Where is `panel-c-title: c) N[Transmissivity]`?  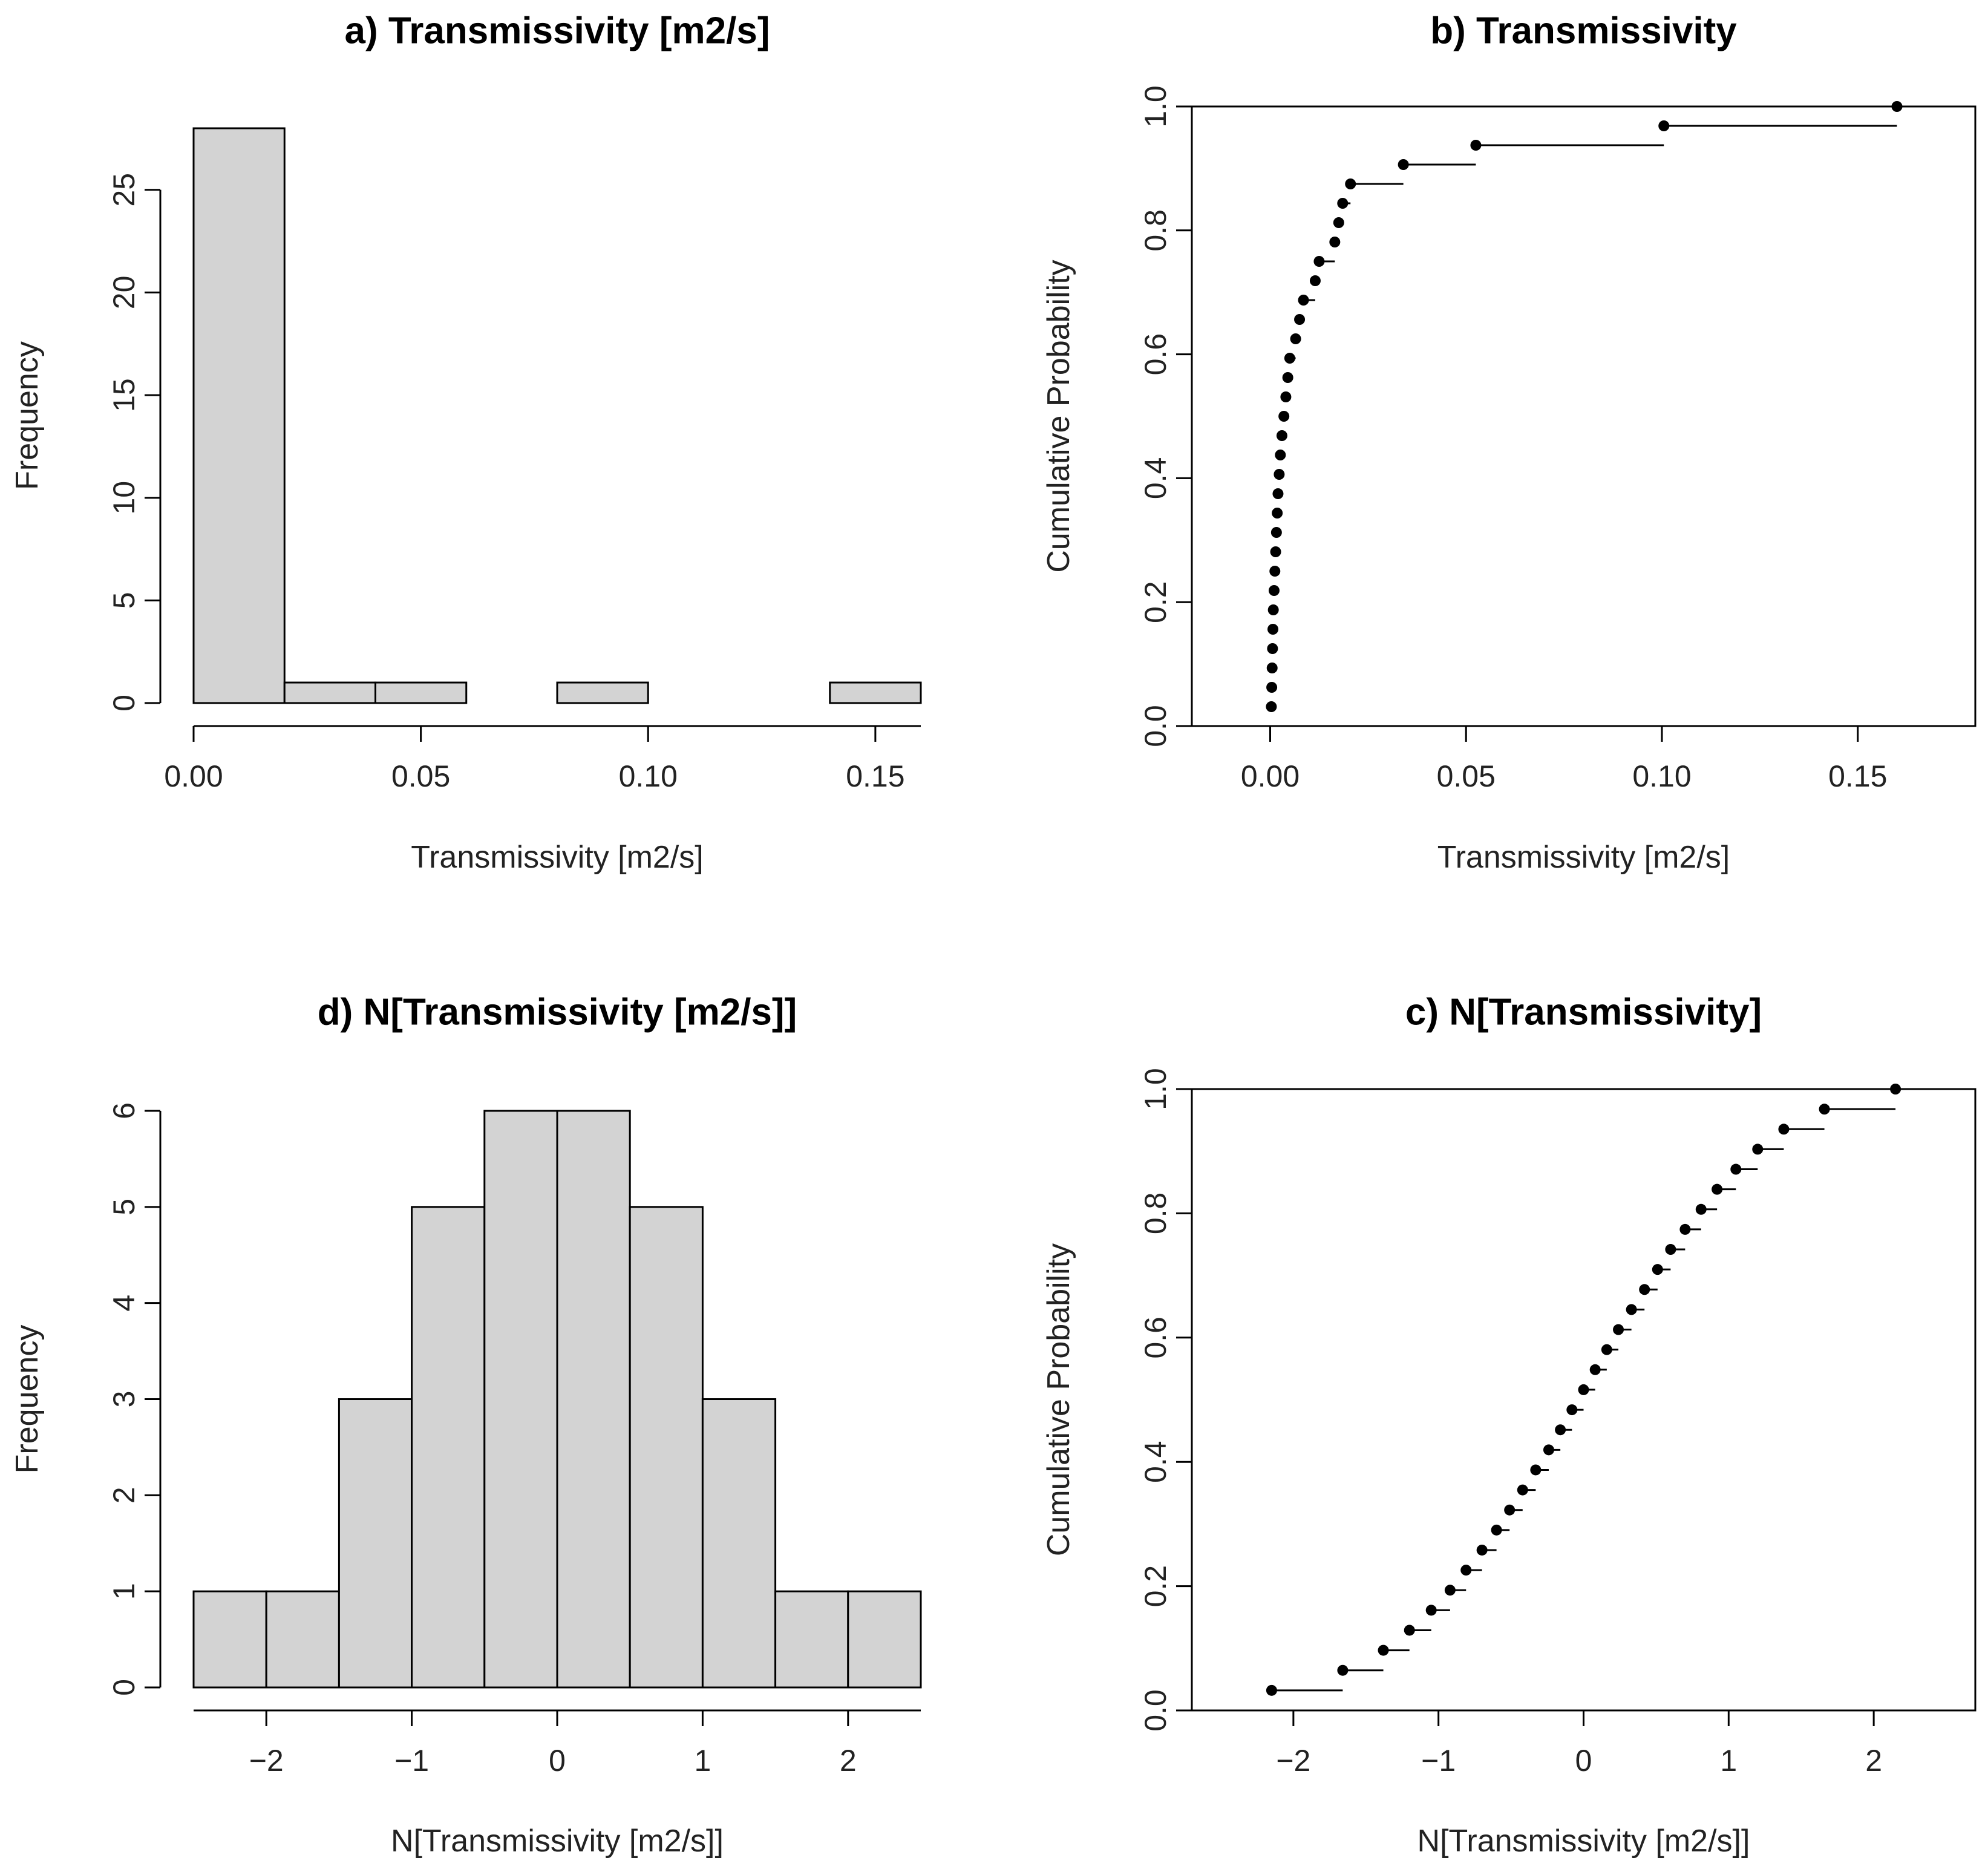
panel-c-title: c) N[Transmissivity] is located at coordinates (1583, 1012).